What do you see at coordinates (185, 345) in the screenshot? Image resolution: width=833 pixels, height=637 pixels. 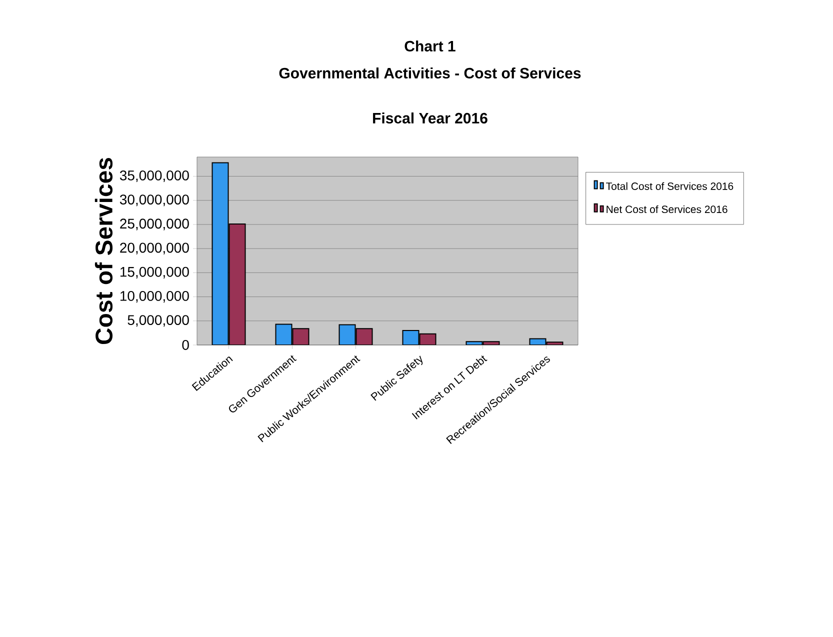 I see `y-tick-label: 0` at bounding box center [185, 345].